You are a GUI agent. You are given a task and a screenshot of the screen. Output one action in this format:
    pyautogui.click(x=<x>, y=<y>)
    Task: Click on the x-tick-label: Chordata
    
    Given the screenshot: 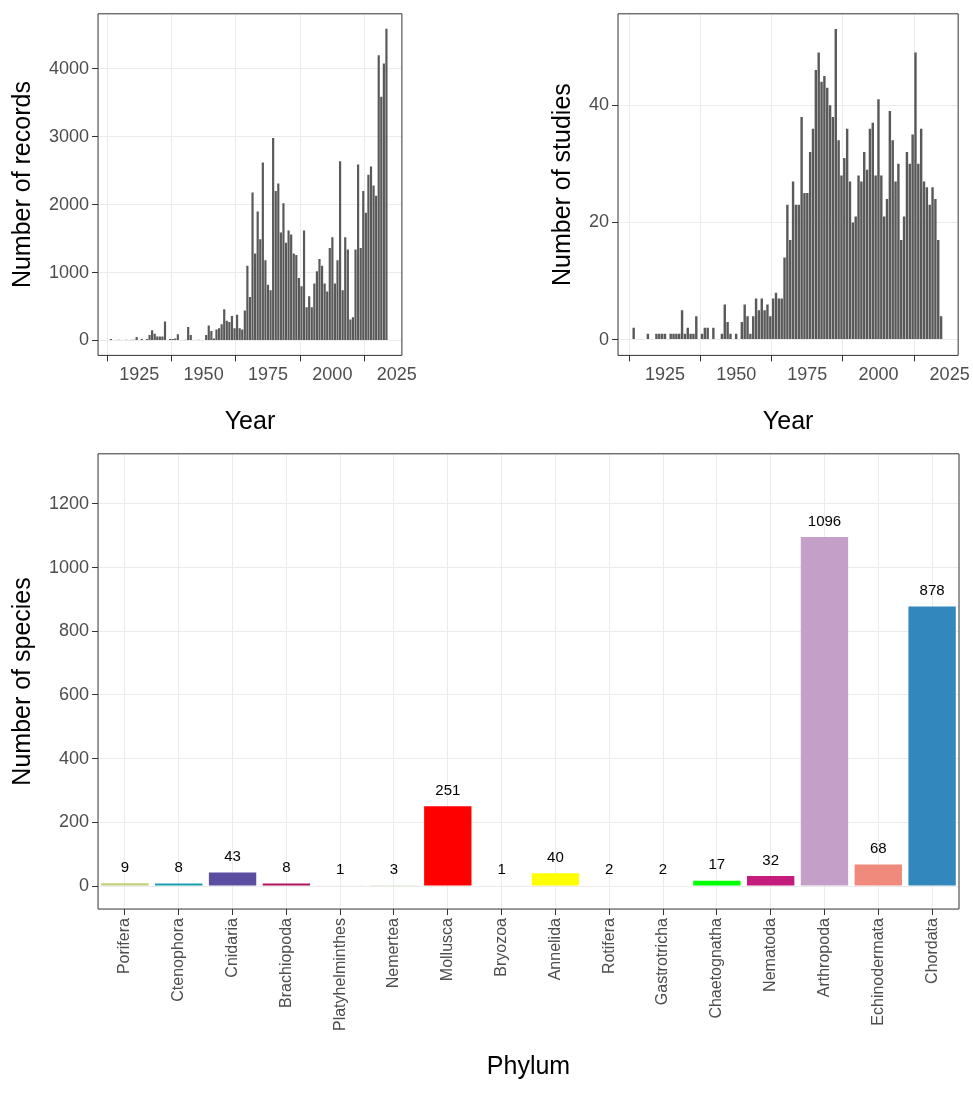 What is the action you would take?
    pyautogui.click(x=931, y=950)
    